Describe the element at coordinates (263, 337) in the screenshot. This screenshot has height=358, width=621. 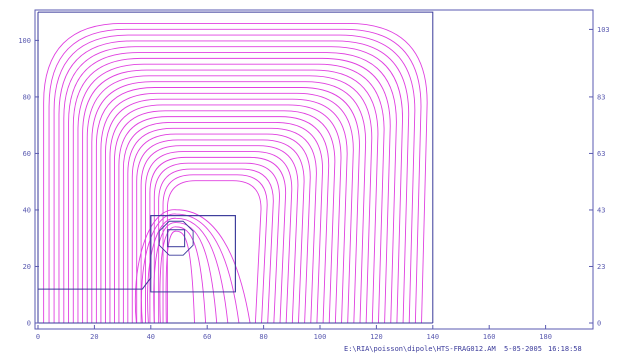
I see `x-tick-label: 80` at that location.